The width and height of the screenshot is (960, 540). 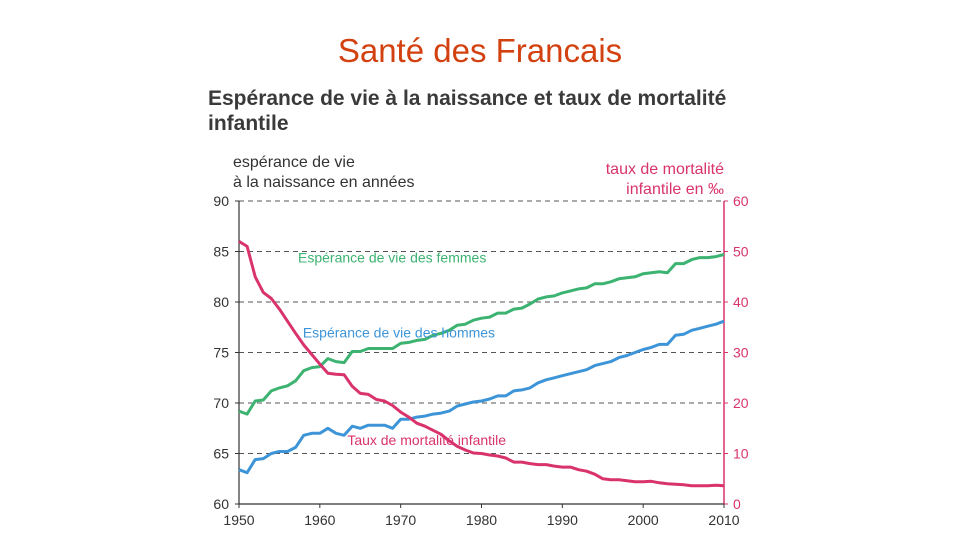 What do you see at coordinates (392, 258) in the screenshot?
I see `series-label-0: Espérance de vie des femmes` at bounding box center [392, 258].